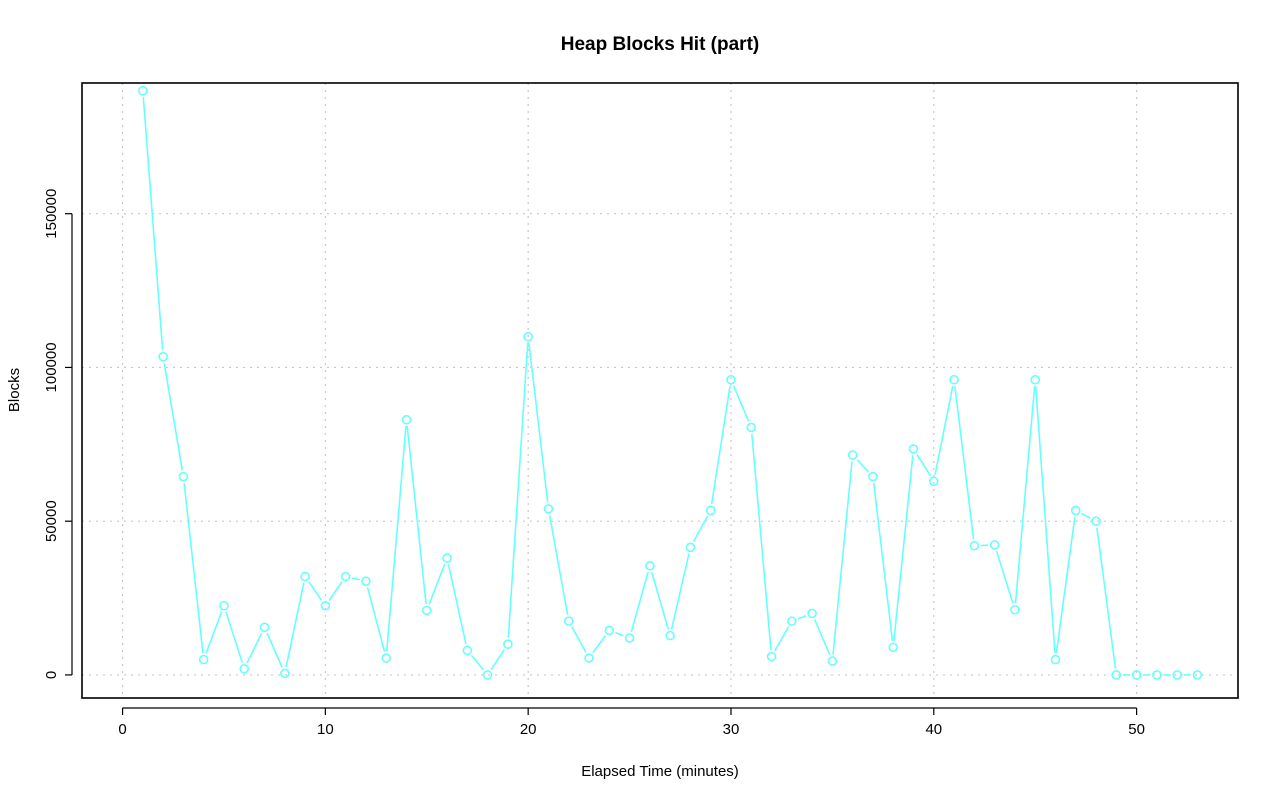 This screenshot has height=801, width=1280. What do you see at coordinates (731, 729) in the screenshot?
I see `x-tick-label: 30` at bounding box center [731, 729].